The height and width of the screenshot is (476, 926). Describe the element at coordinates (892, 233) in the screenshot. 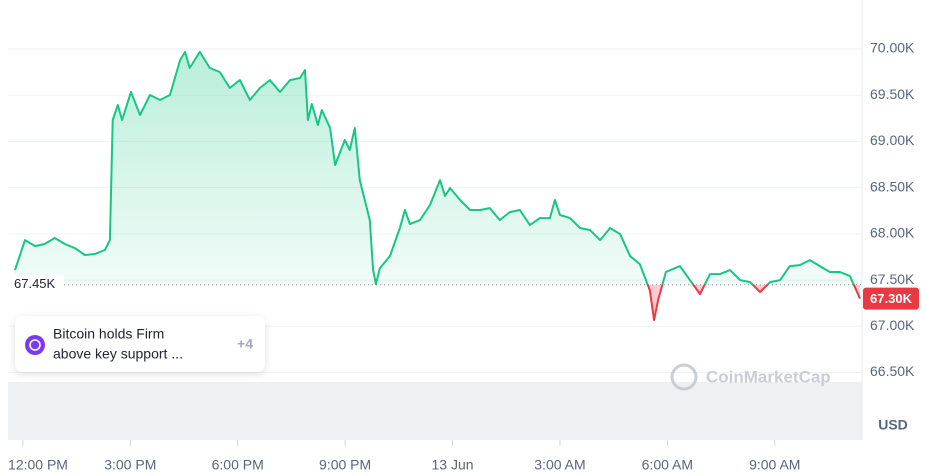

I see `y-tick-label: 68.00K` at that location.